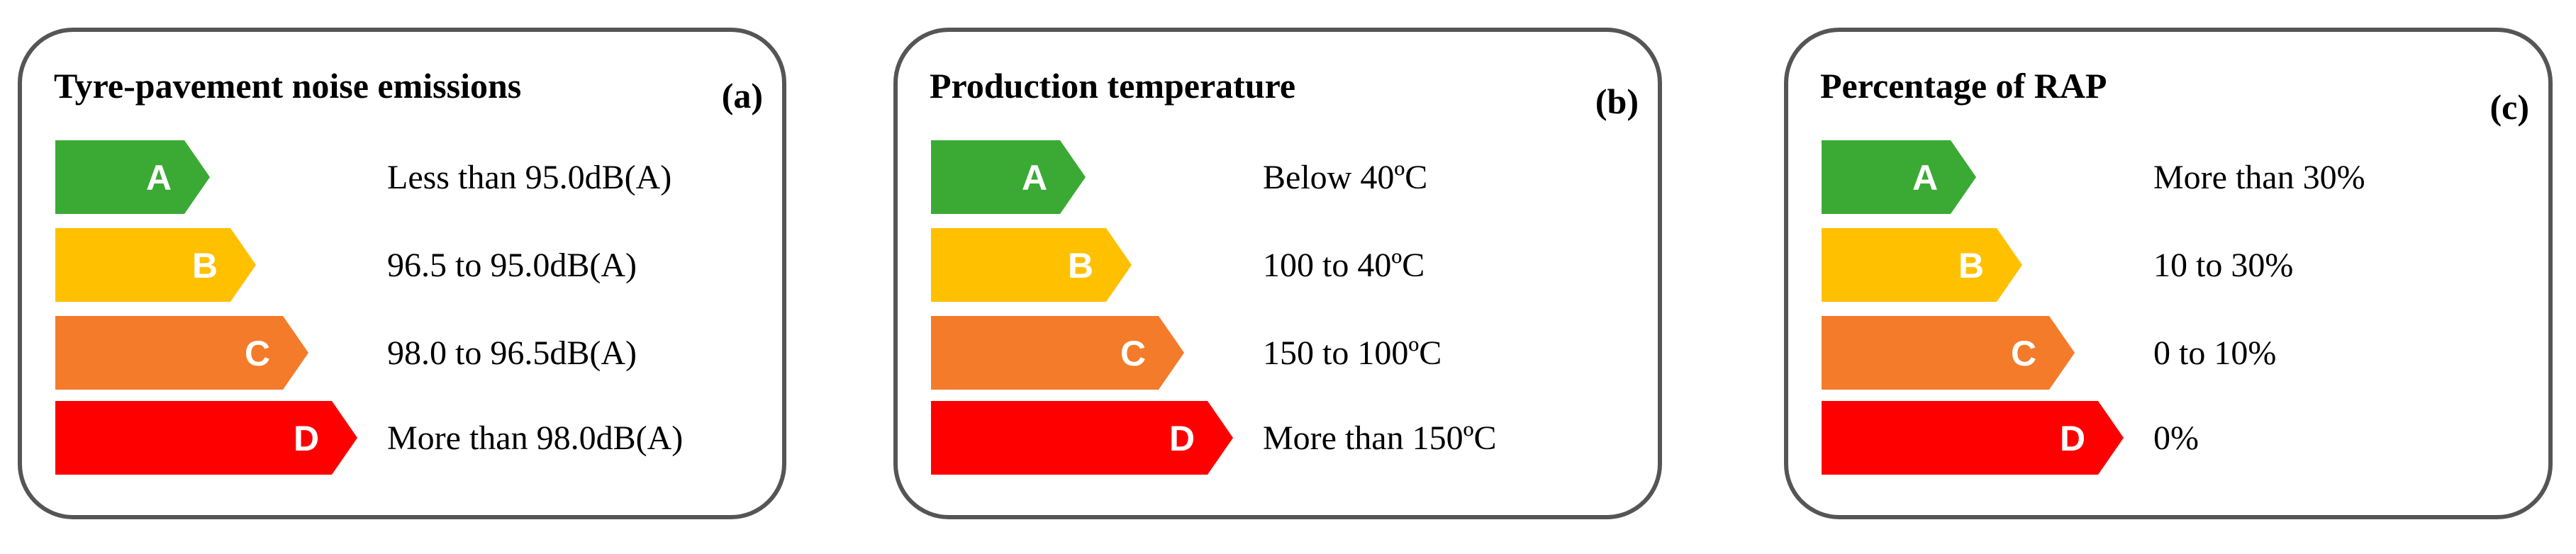 Image resolution: width=2576 pixels, height=554 pixels. Describe the element at coordinates (2259, 177) in the screenshot. I see `rating-label: More than 30%` at that location.